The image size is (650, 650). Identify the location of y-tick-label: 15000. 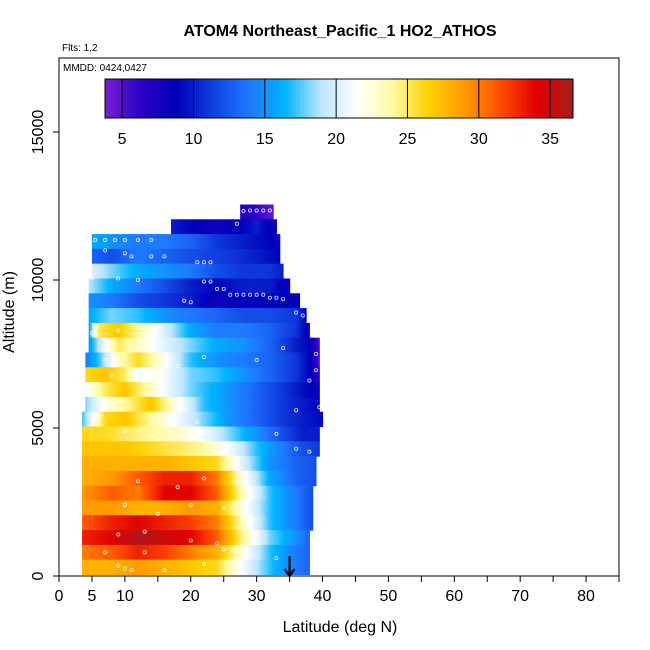
(38, 132).